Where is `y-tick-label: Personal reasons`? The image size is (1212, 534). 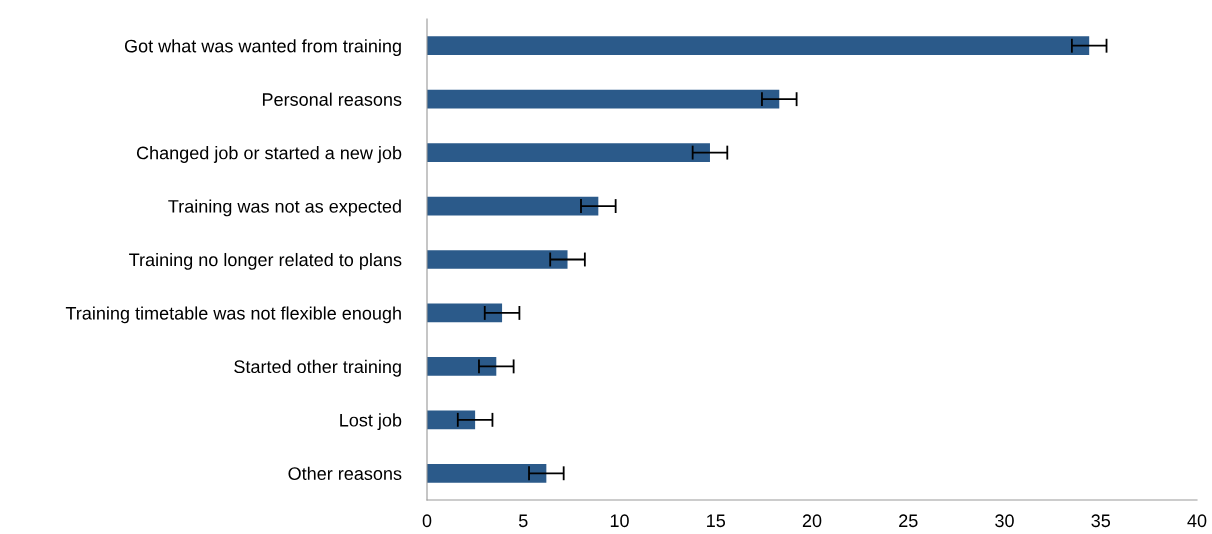
y-tick-label: Personal reasons is located at coordinates (332, 99).